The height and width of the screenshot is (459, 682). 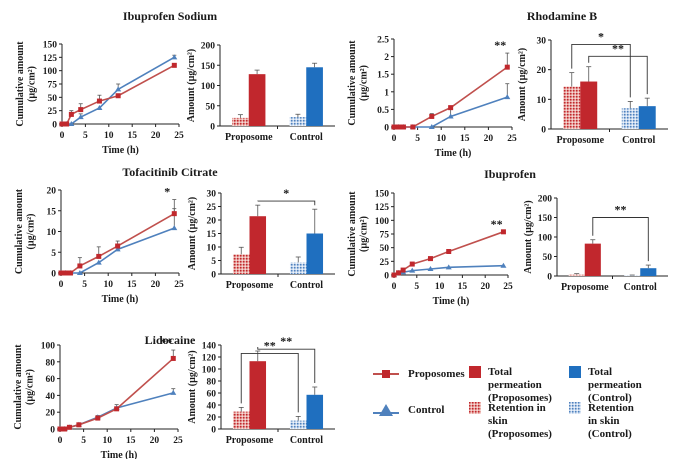 I want to click on y-tick-label: 20, so click(x=52, y=192).